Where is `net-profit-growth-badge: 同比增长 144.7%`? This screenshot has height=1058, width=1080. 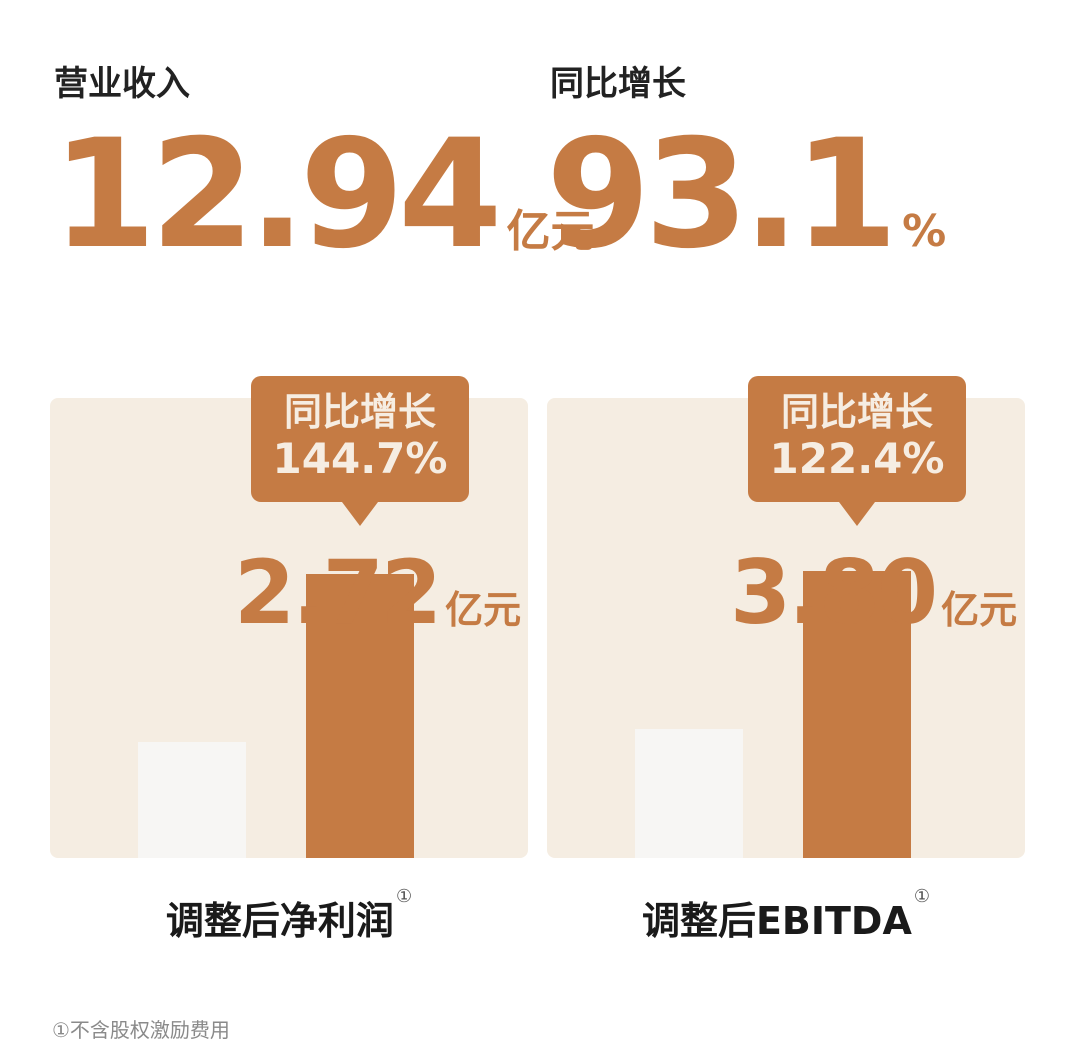
net-profit-growth-badge: 同比增长 144.7% is located at coordinates (360, 451).